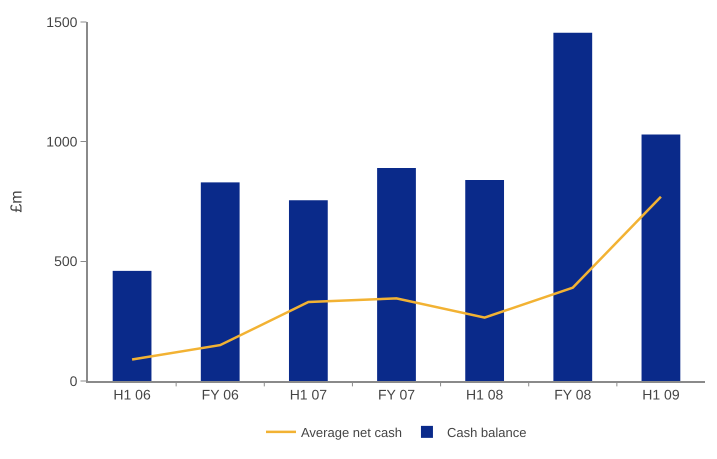 The width and height of the screenshot is (717, 459). What do you see at coordinates (62, 22) in the screenshot?
I see `y-tick-label: 1500` at bounding box center [62, 22].